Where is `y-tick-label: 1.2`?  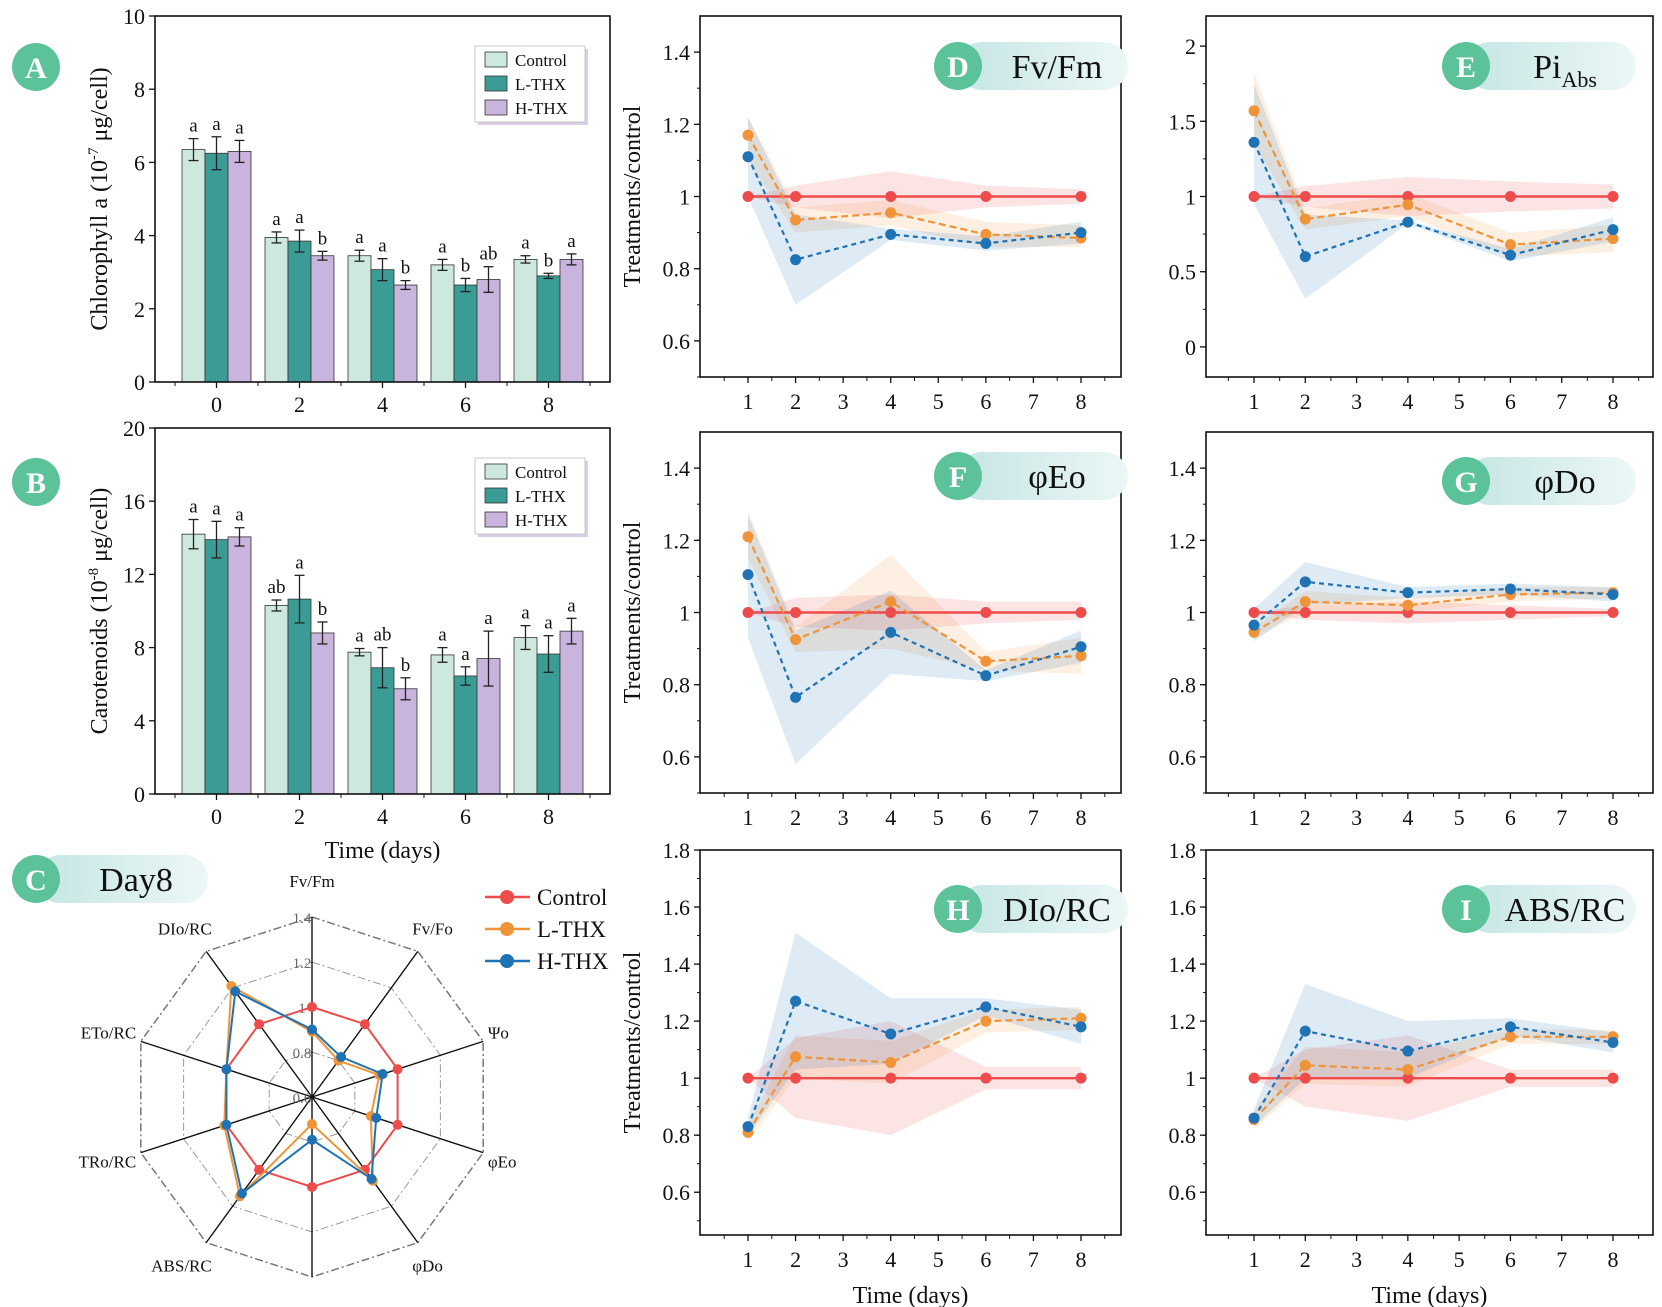 y-tick-label: 1.2 is located at coordinates (1183, 540).